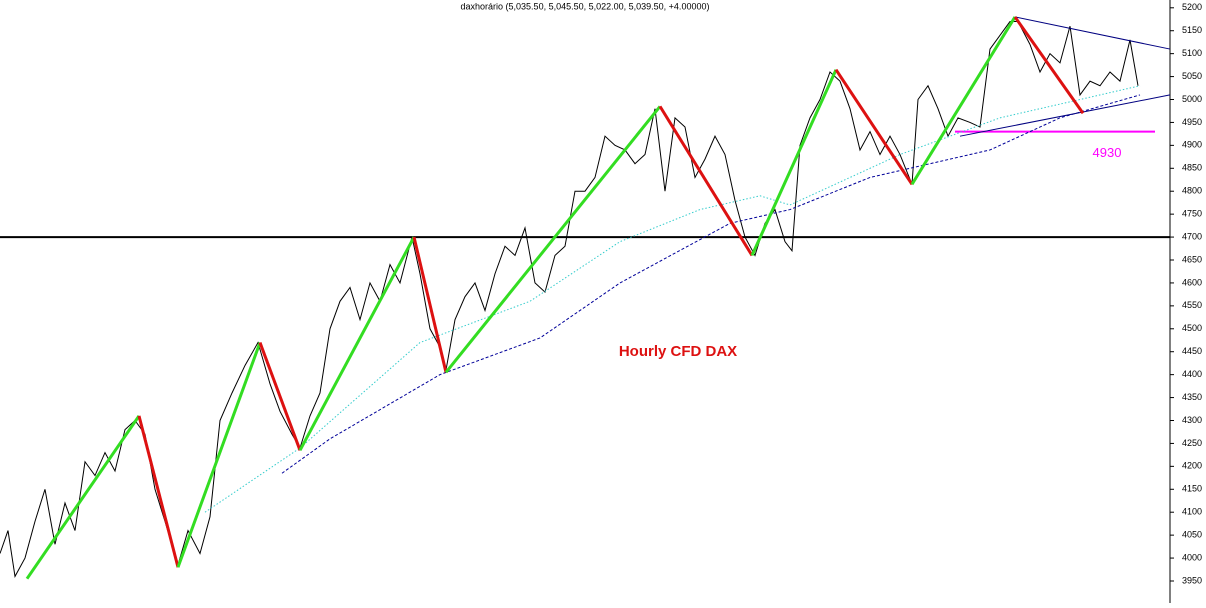 The height and width of the screenshot is (608, 1206). What do you see at coordinates (1192, 145) in the screenshot?
I see `y-tick-label: 4900` at bounding box center [1192, 145].